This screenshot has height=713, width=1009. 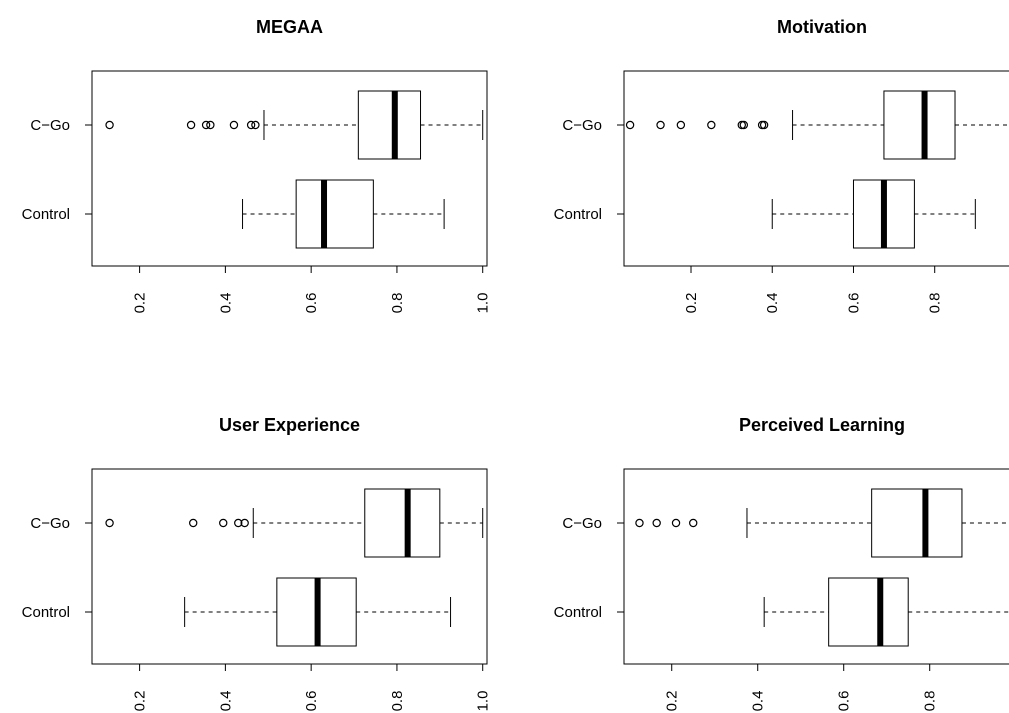 What do you see at coordinates (289, 425) in the screenshot?
I see `panel-title: User Experience` at bounding box center [289, 425].